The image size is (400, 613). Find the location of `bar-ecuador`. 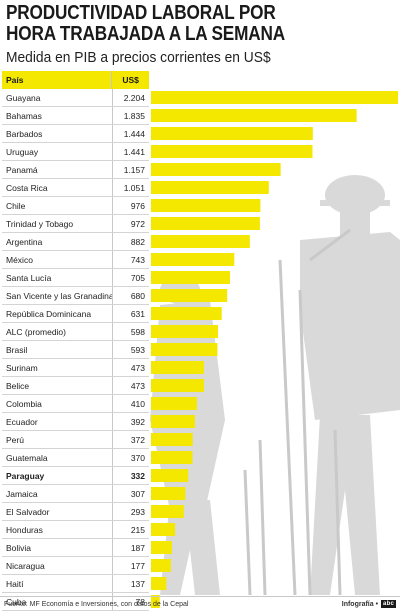

bar-ecuador is located at coordinates (173, 421).